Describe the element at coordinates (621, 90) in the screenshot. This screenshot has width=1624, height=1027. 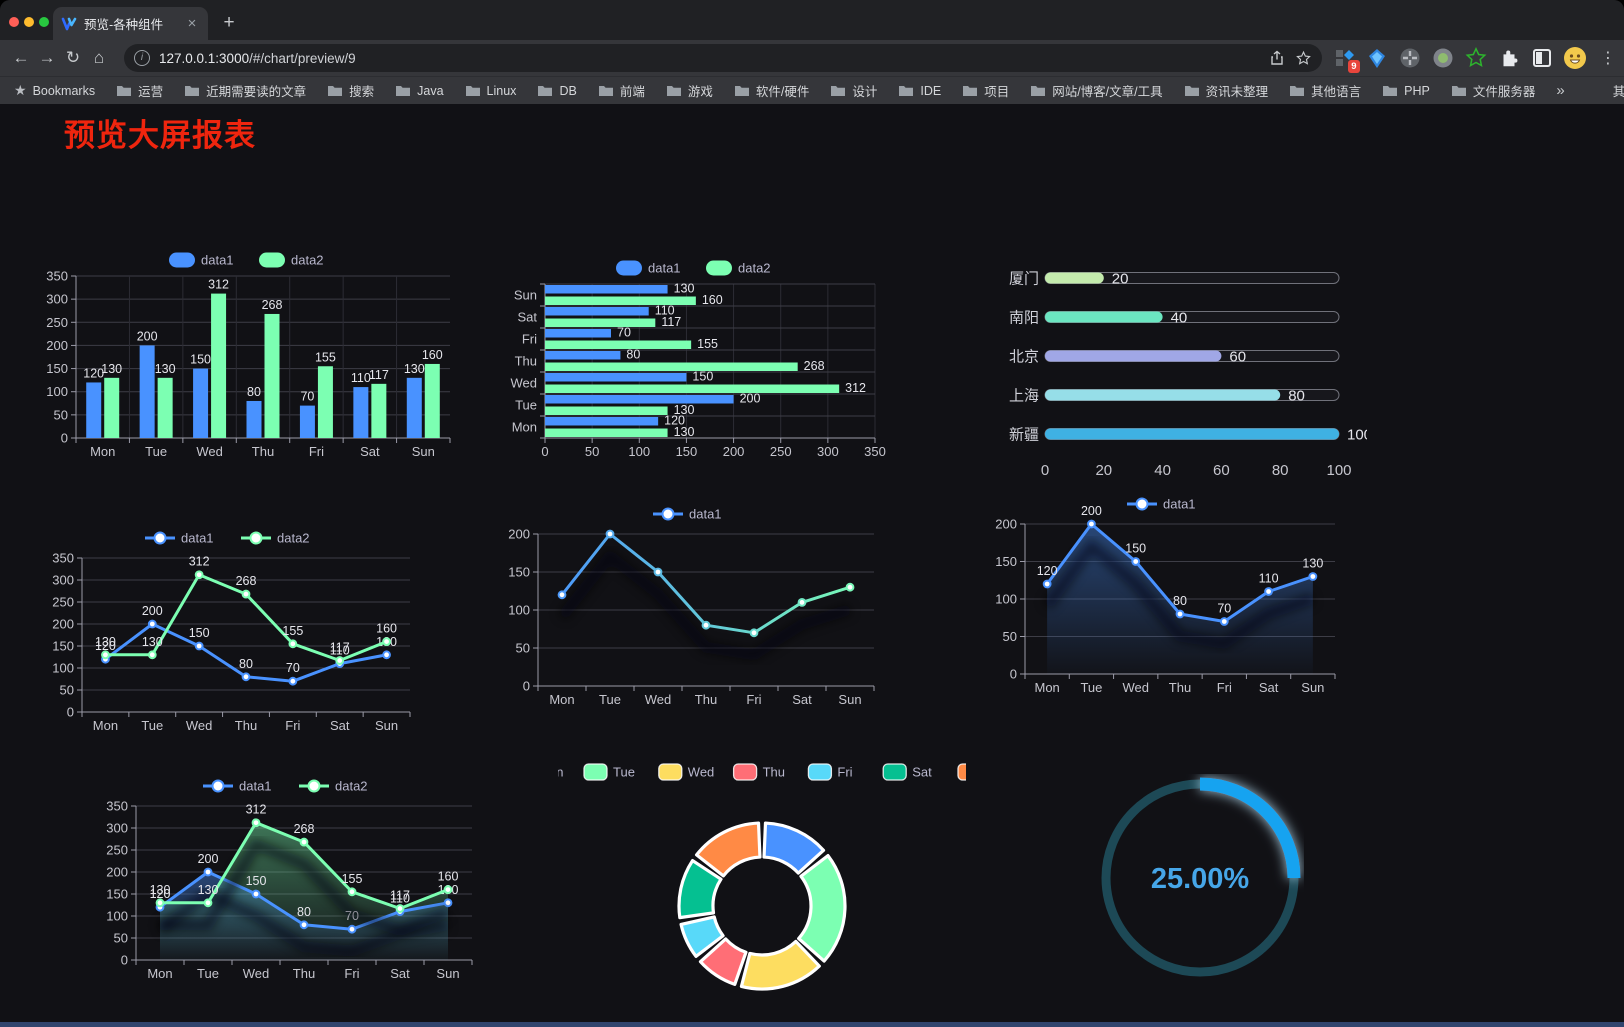
I see `bookmark-folder-item: 前端` at that location.